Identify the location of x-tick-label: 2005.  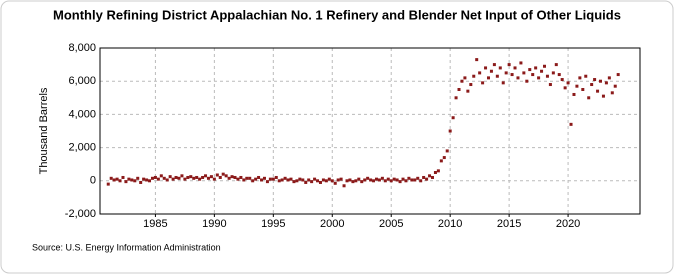
(391, 224).